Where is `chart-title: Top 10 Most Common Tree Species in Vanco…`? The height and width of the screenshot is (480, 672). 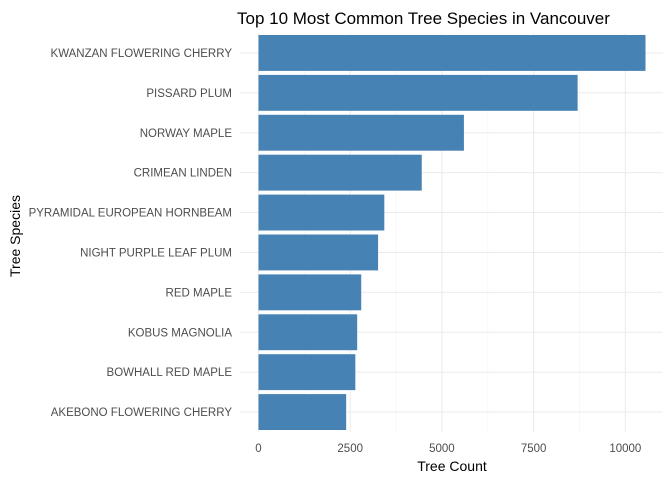 chart-title: Top 10 Most Common Tree Species in Vanco… is located at coordinates (423, 18).